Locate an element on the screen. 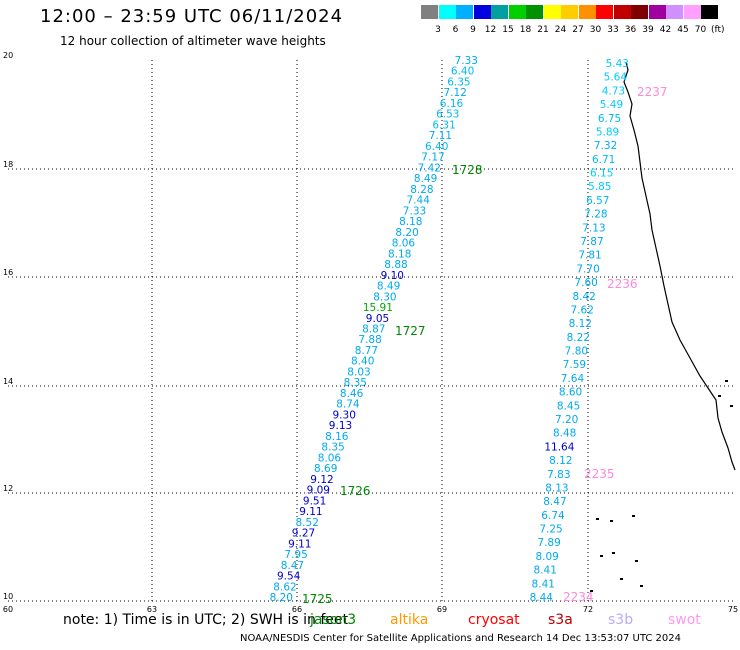  wave-height-reading: 5.49 is located at coordinates (611, 105).